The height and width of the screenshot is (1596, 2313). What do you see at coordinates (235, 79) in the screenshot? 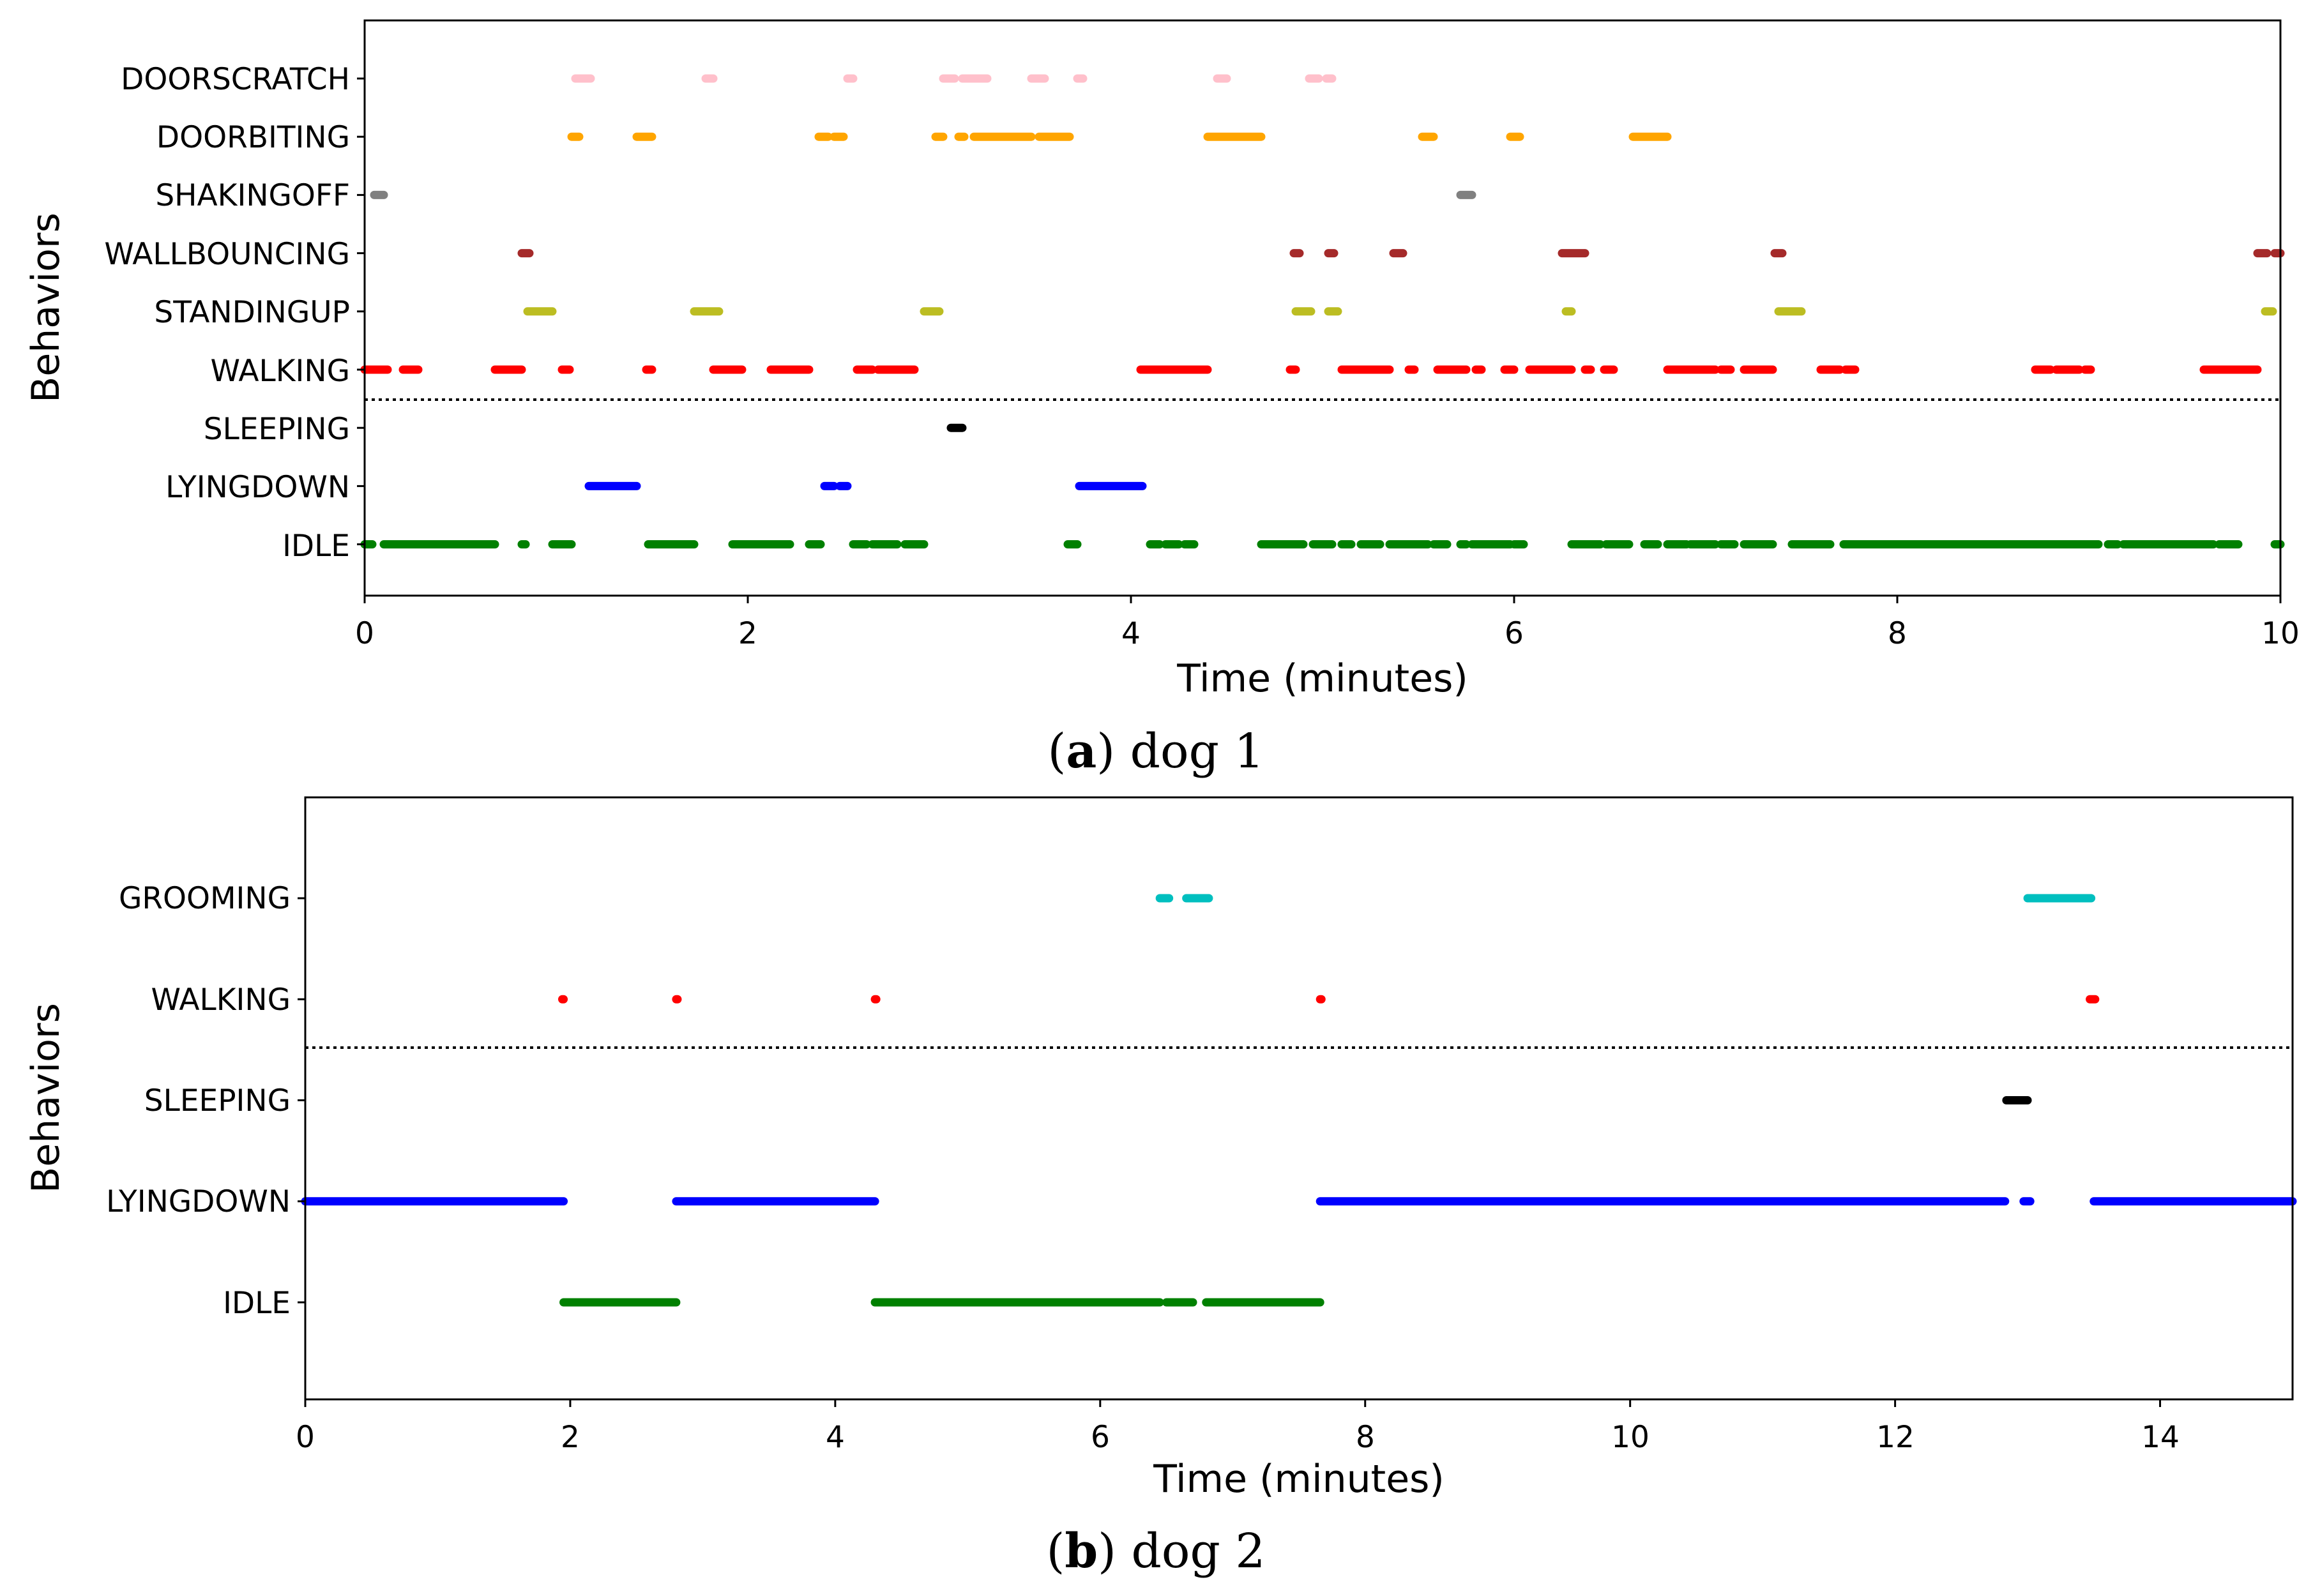
I see `y-tick-label: DOORSCRATCH` at bounding box center [235, 79].